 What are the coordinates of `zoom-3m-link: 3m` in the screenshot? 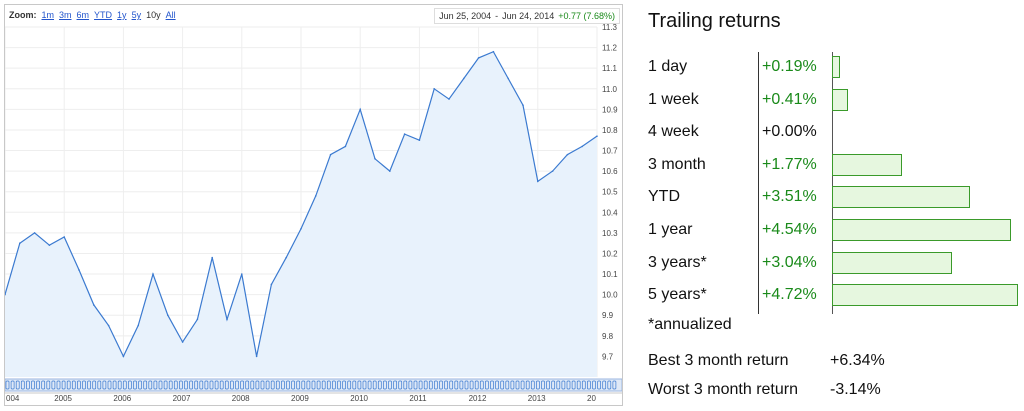 It's located at (65, 15).